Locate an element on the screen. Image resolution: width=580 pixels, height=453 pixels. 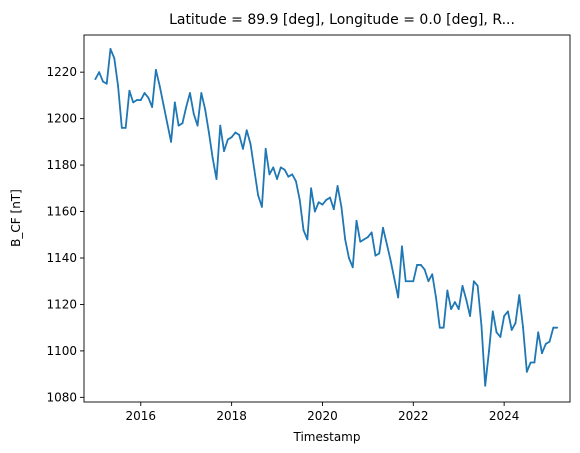
y-tick-label: 1120 is located at coordinates (61, 304).